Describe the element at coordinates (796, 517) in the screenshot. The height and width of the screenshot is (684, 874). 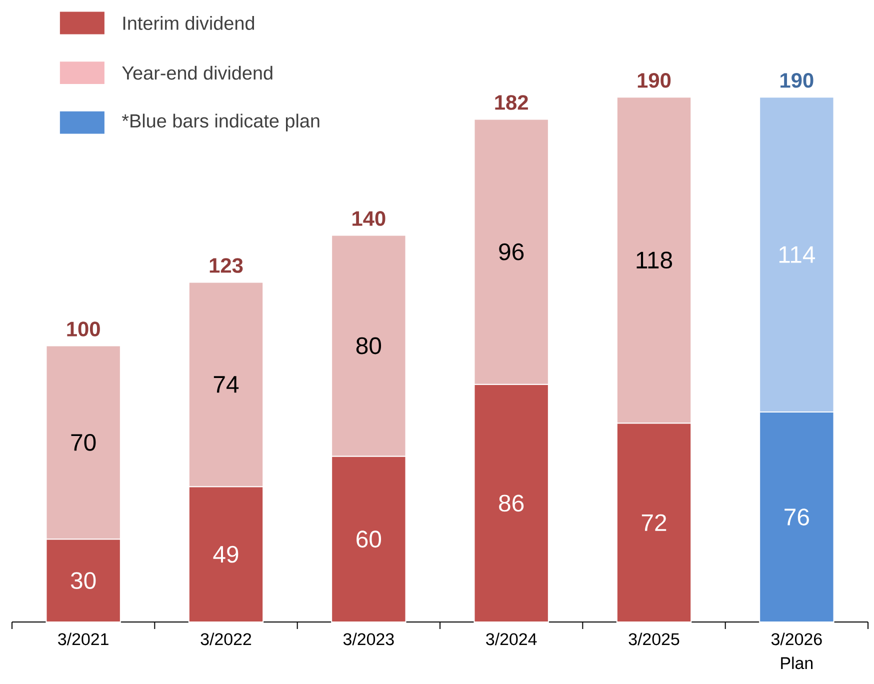
I see `data-label: 76` at that location.